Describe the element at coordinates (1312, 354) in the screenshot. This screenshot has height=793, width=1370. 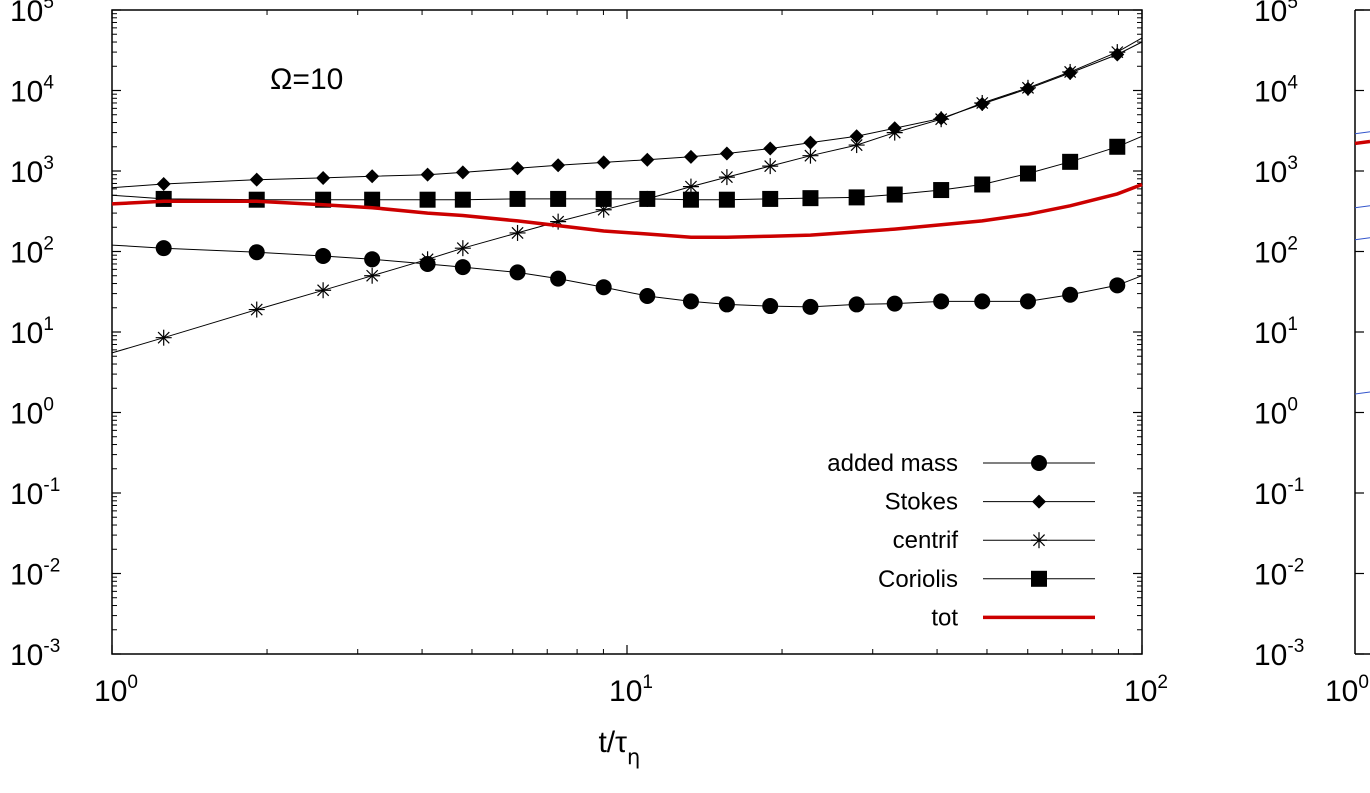
I see `right-plot: 10⁵ 10⁴ 10³ 10² 10¹ 10⁰ 10⁻¹ 10⁻² 10⁻³ 10⁰` at that location.